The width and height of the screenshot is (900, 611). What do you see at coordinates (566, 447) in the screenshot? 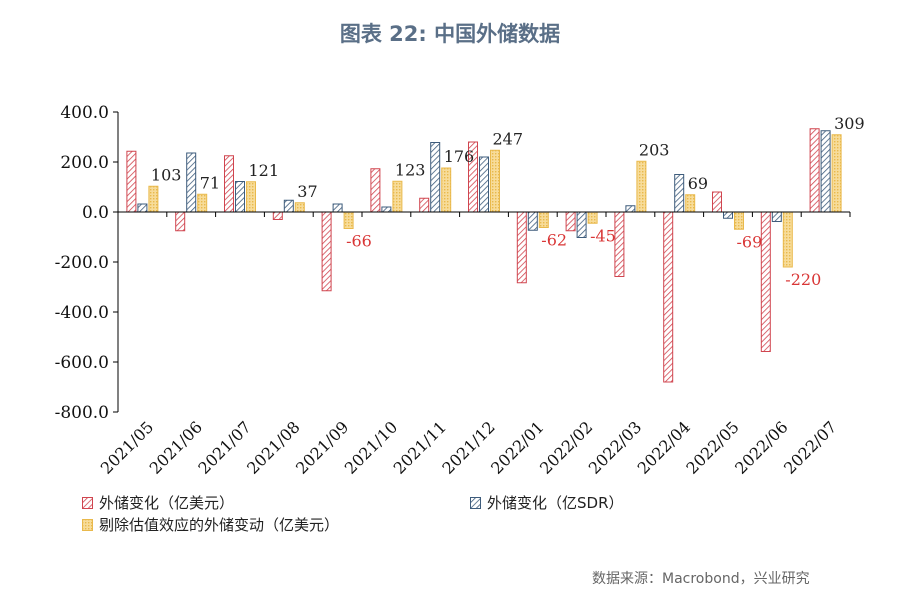
I see `x-tick-label: 2022/02` at bounding box center [566, 447].